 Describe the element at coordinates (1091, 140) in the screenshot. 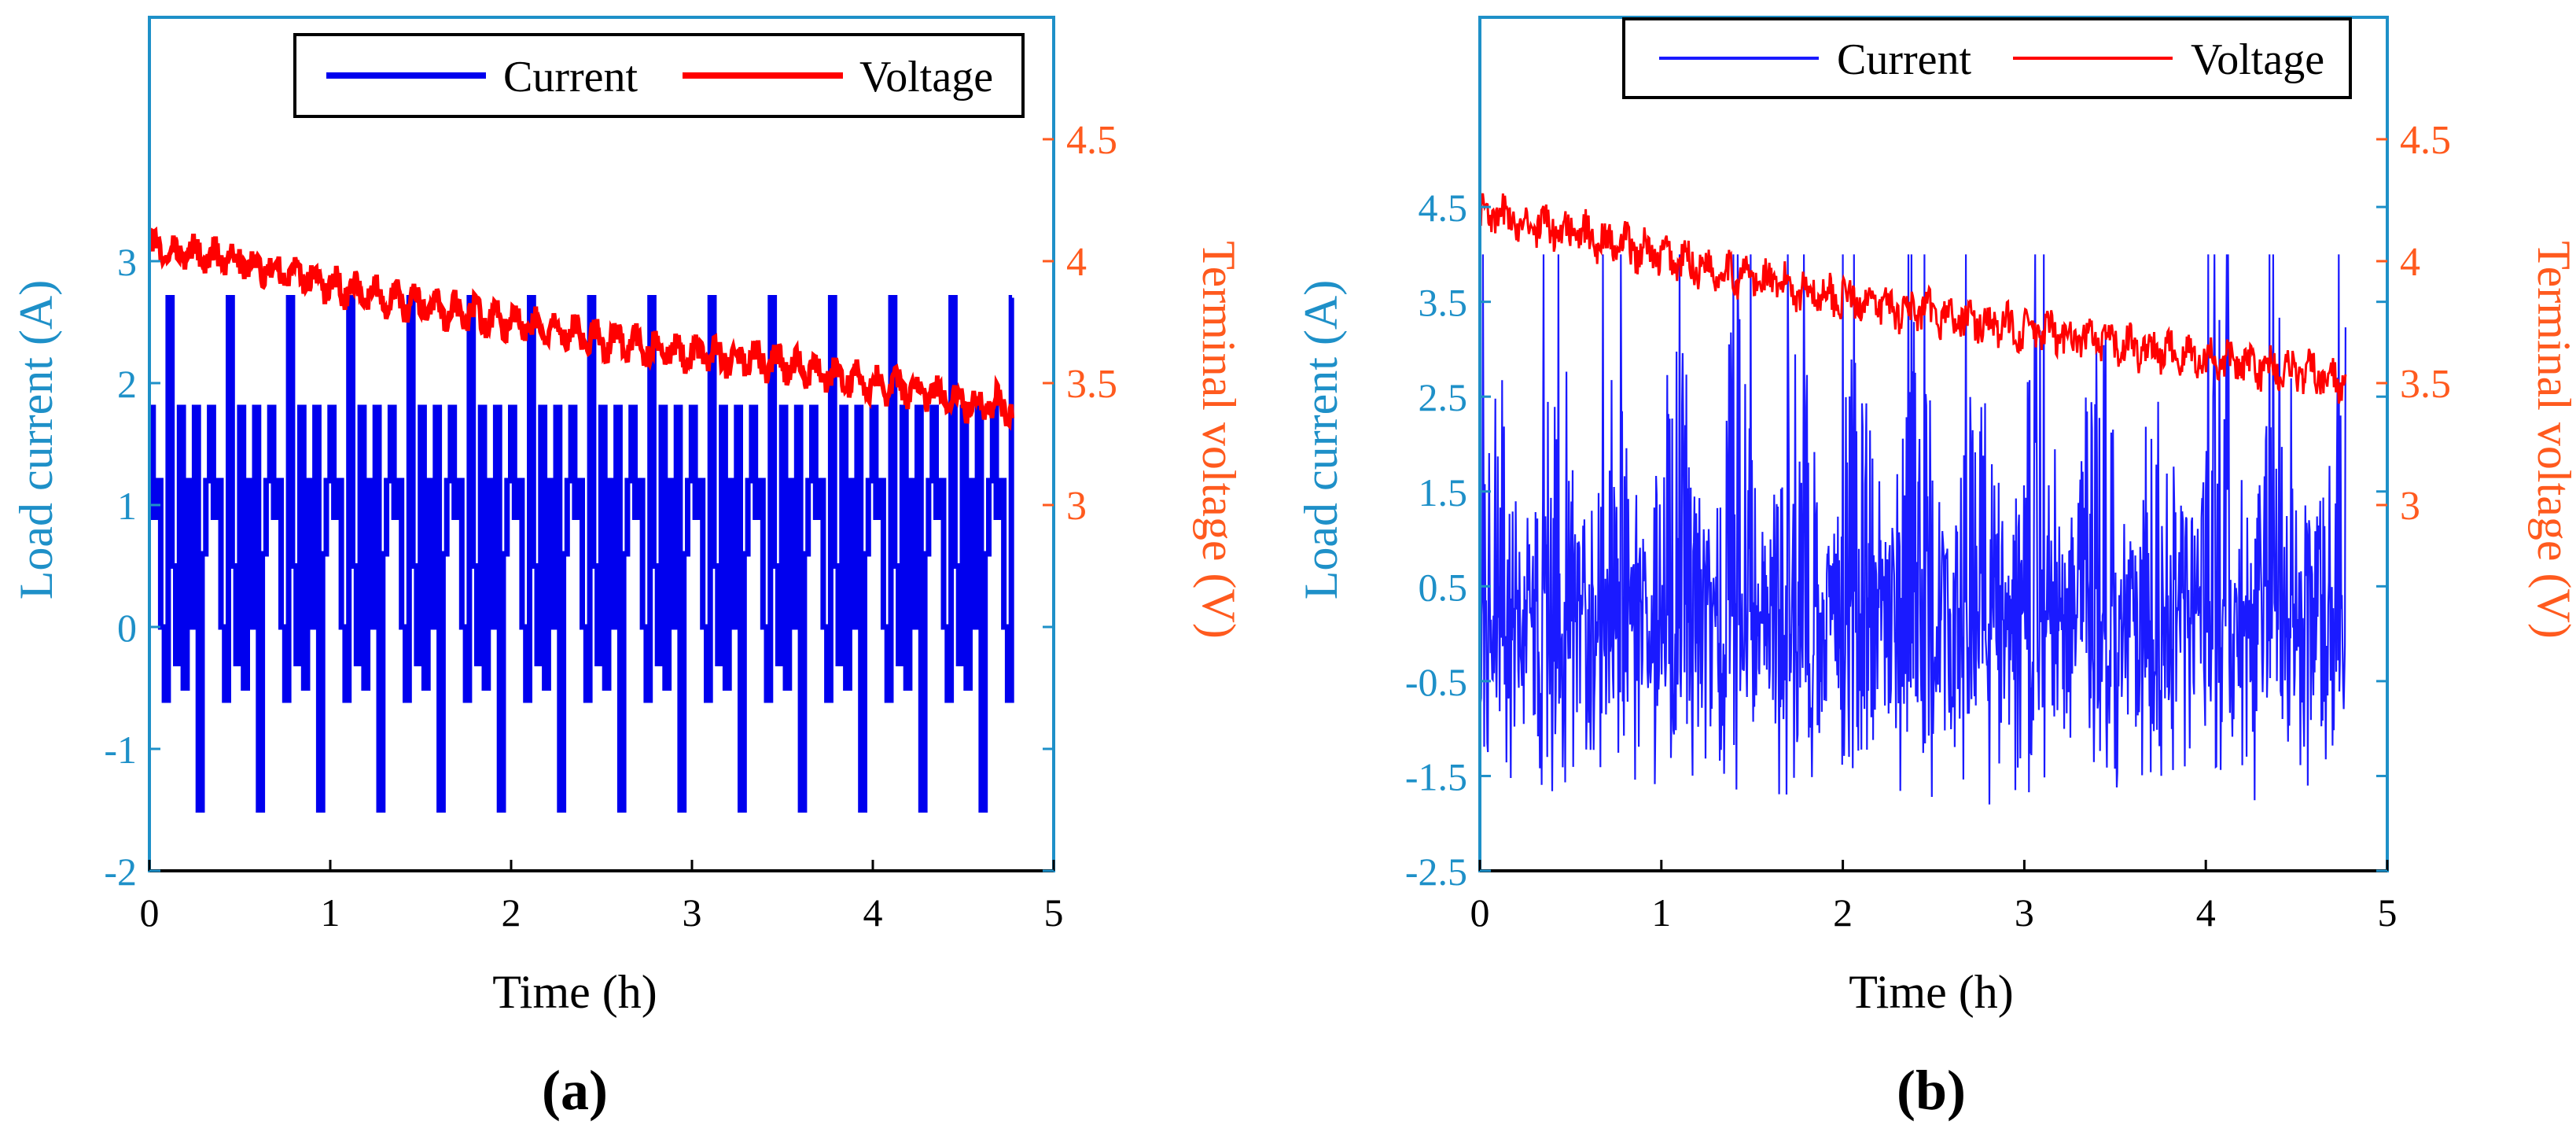

I see `y-right-tick-label-a: 4.5` at that location.